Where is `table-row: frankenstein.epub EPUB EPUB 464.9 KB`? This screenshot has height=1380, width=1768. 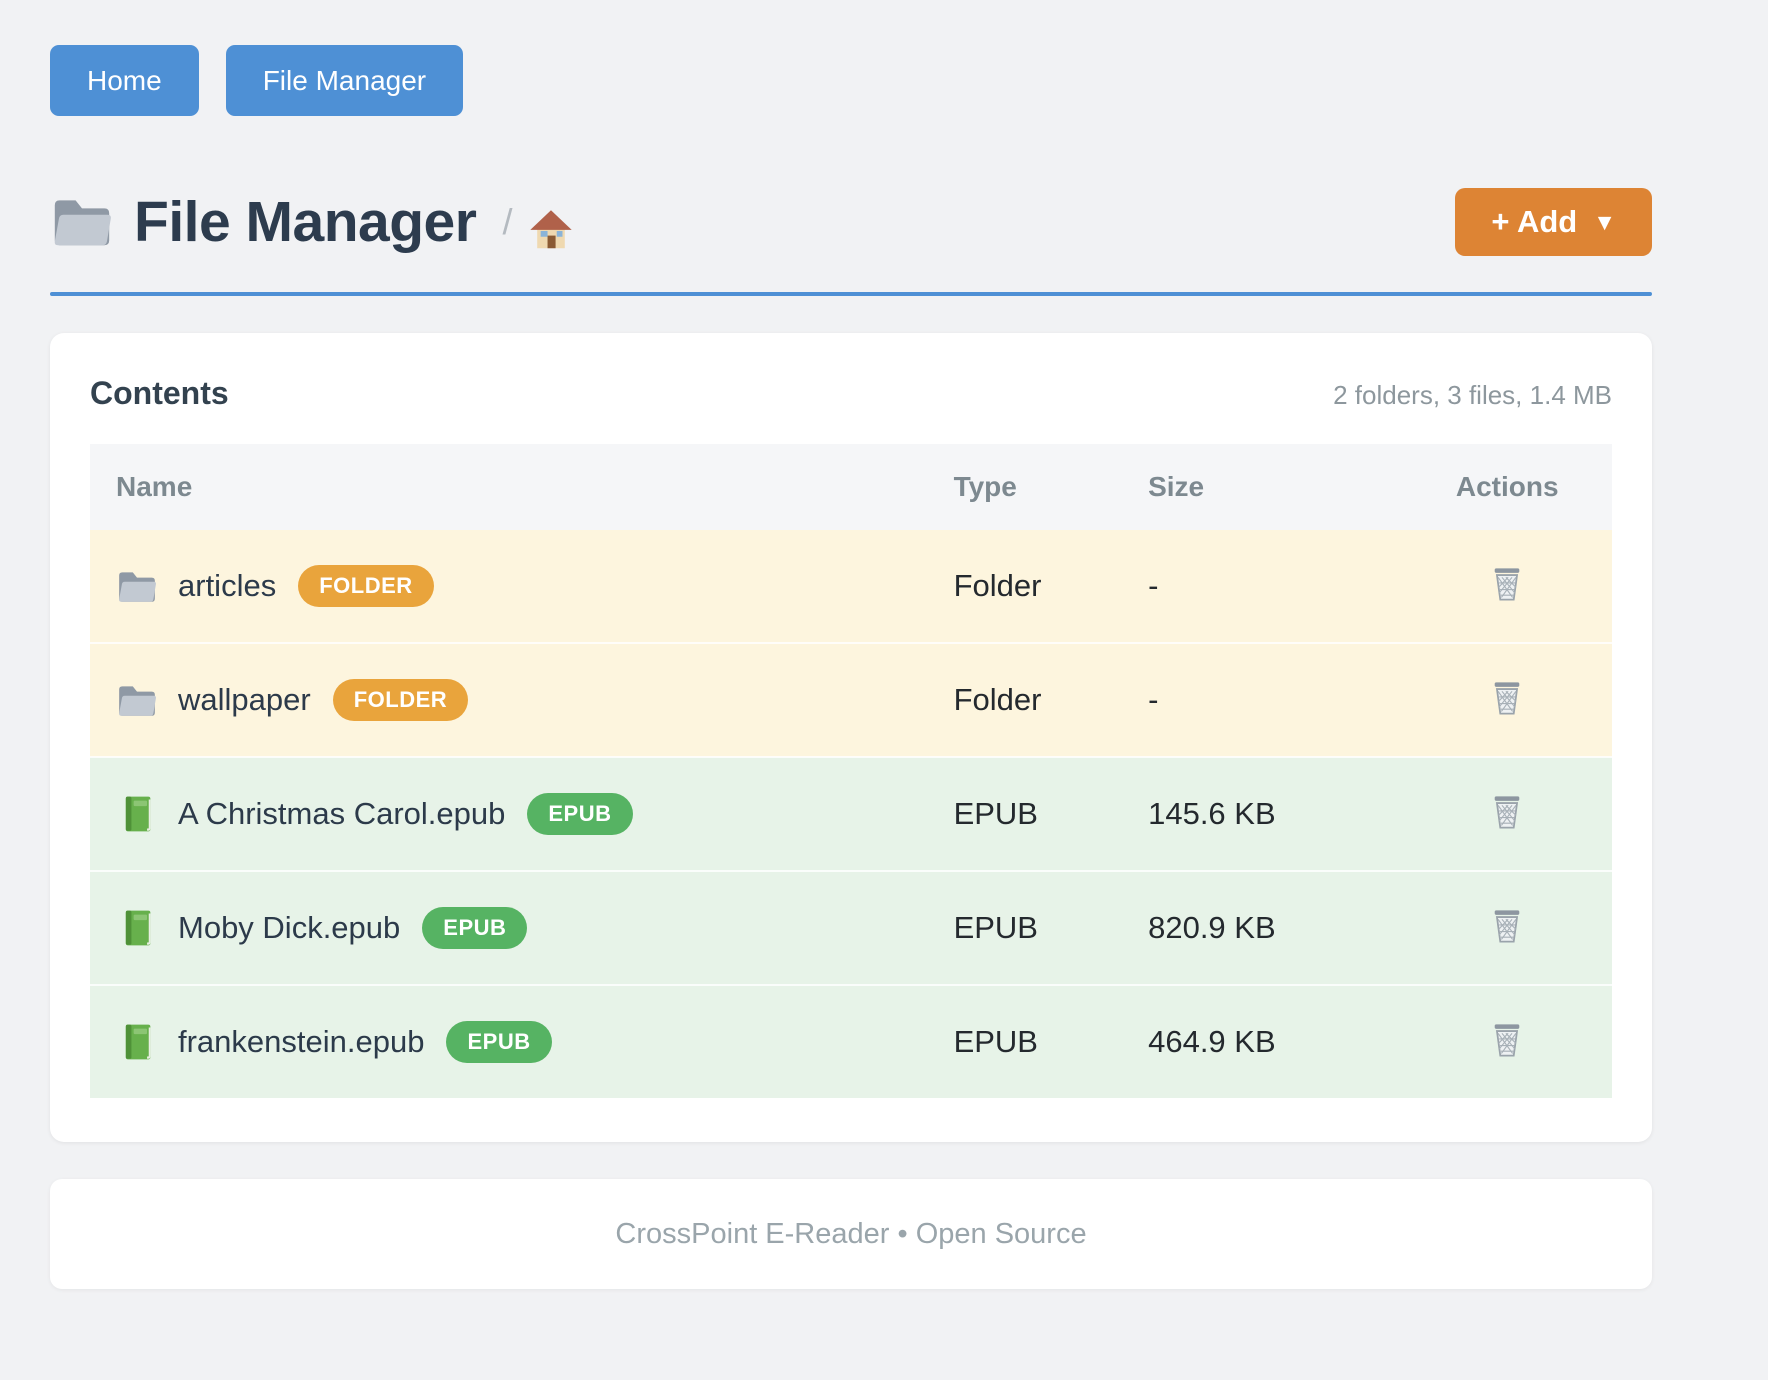
table-row: frankenstein.epub EPUB EPUB 464.9 KB is located at coordinates (851, 1041).